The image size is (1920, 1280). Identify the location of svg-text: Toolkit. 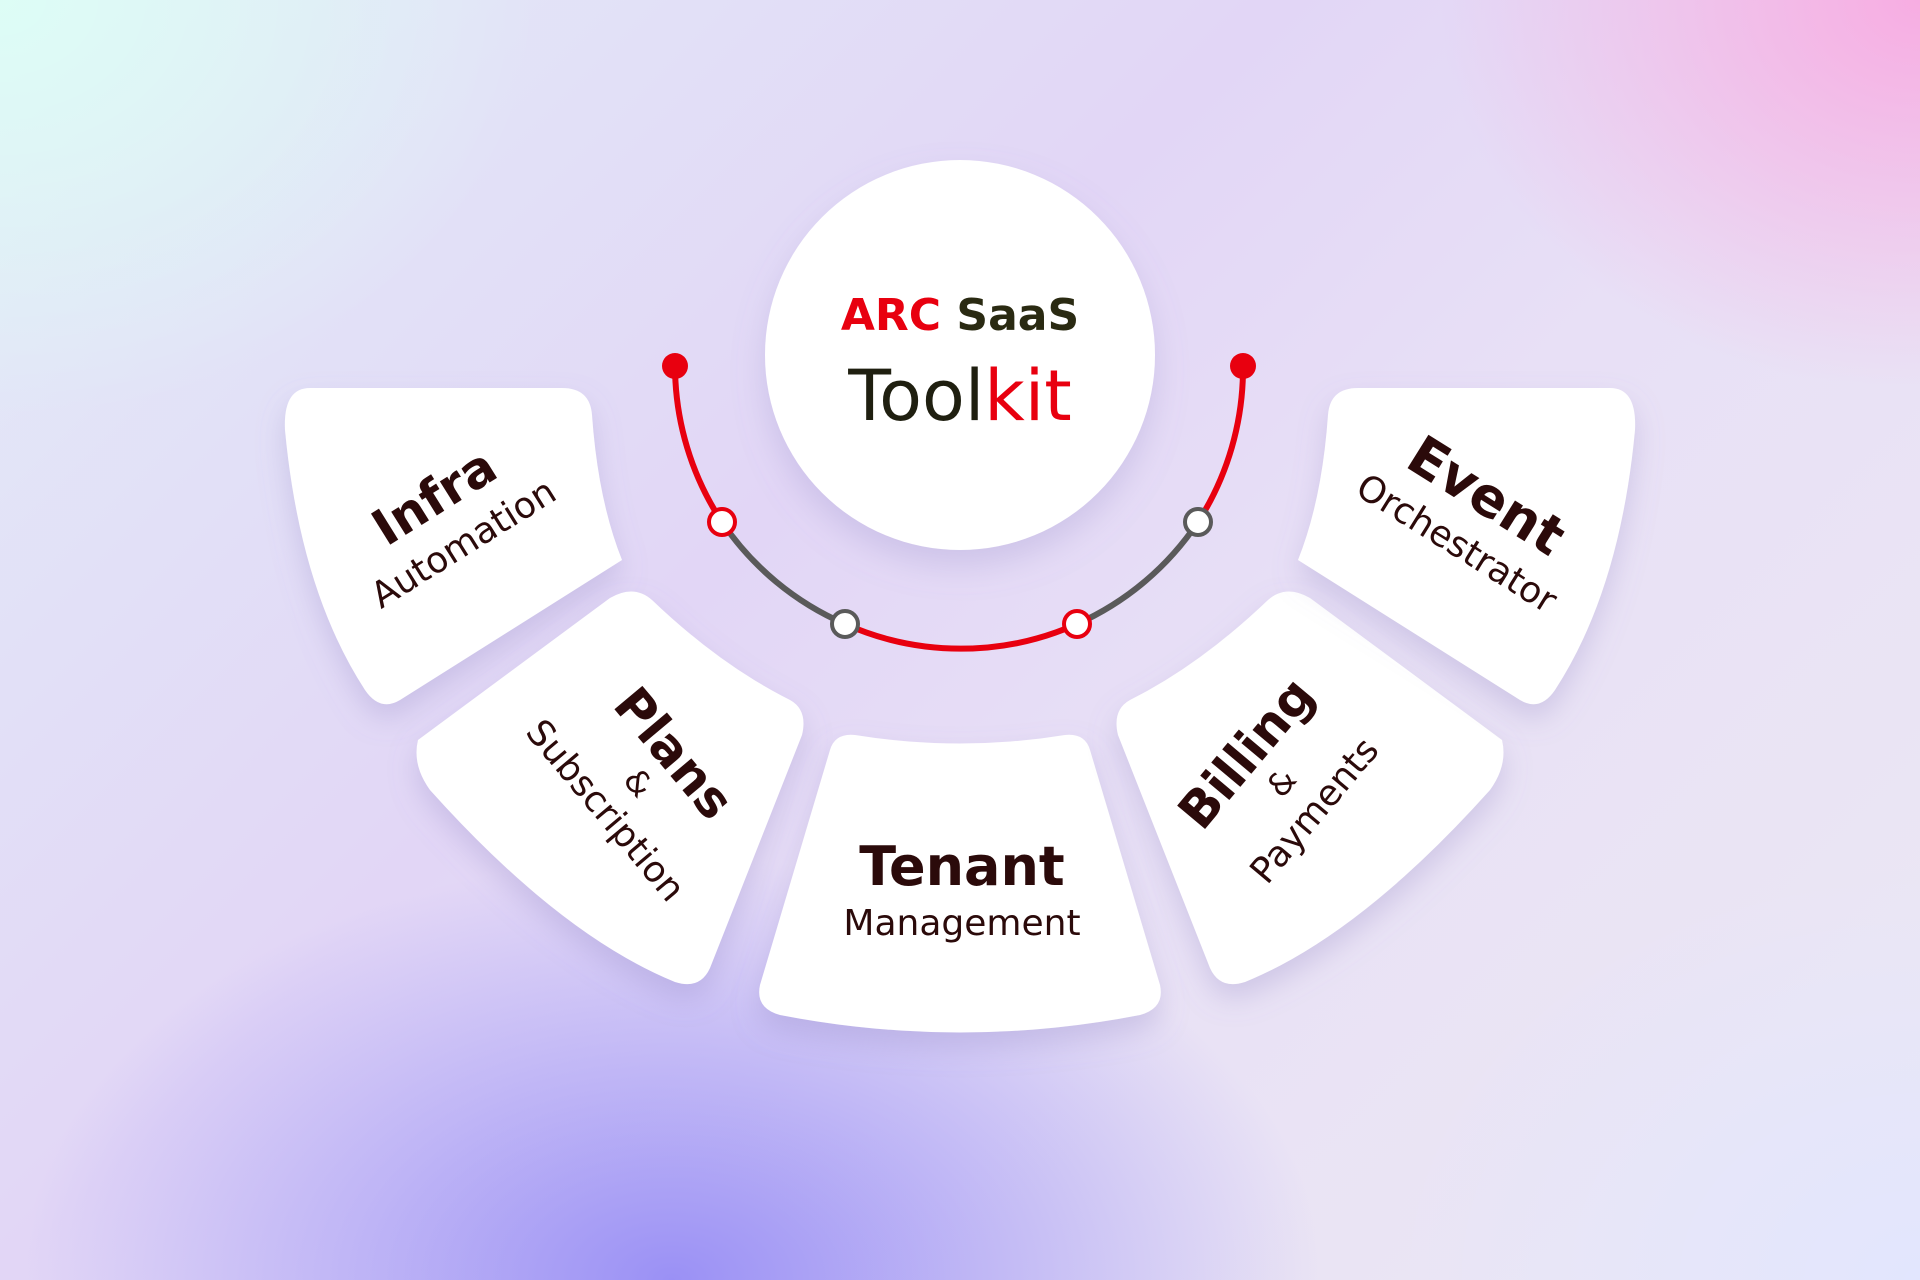
(959, 396).